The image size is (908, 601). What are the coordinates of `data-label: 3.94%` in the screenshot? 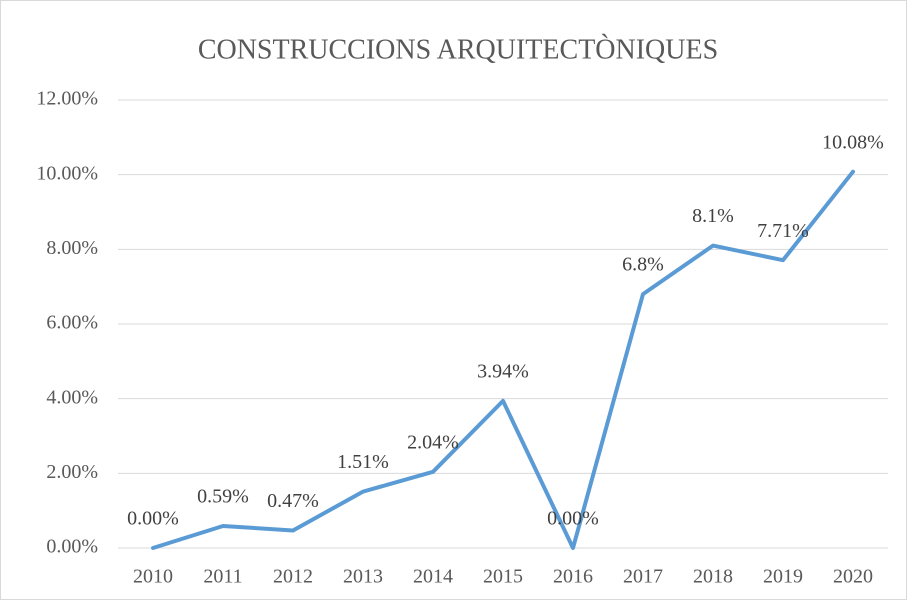 It's located at (503, 372).